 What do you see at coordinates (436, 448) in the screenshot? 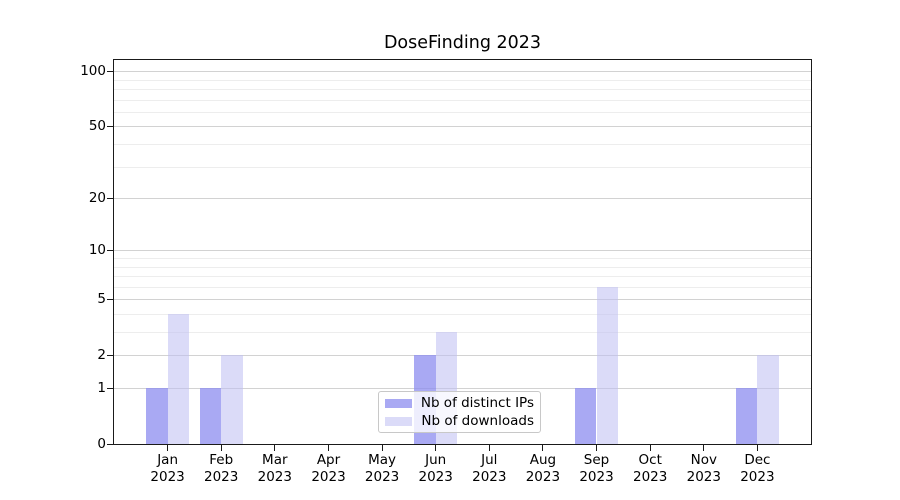
I see `x-tick-mark-jun` at bounding box center [436, 448].